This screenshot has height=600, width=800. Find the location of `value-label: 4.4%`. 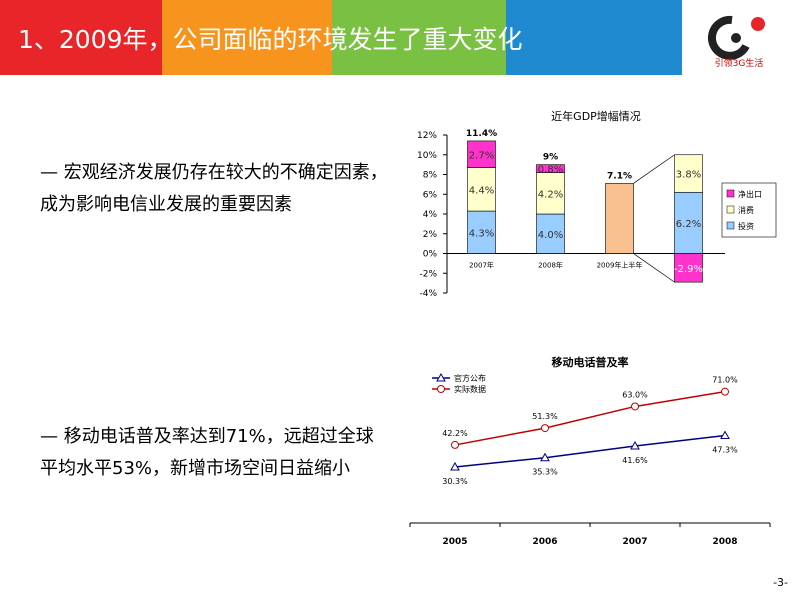

value-label: 4.4% is located at coordinates (481, 190).